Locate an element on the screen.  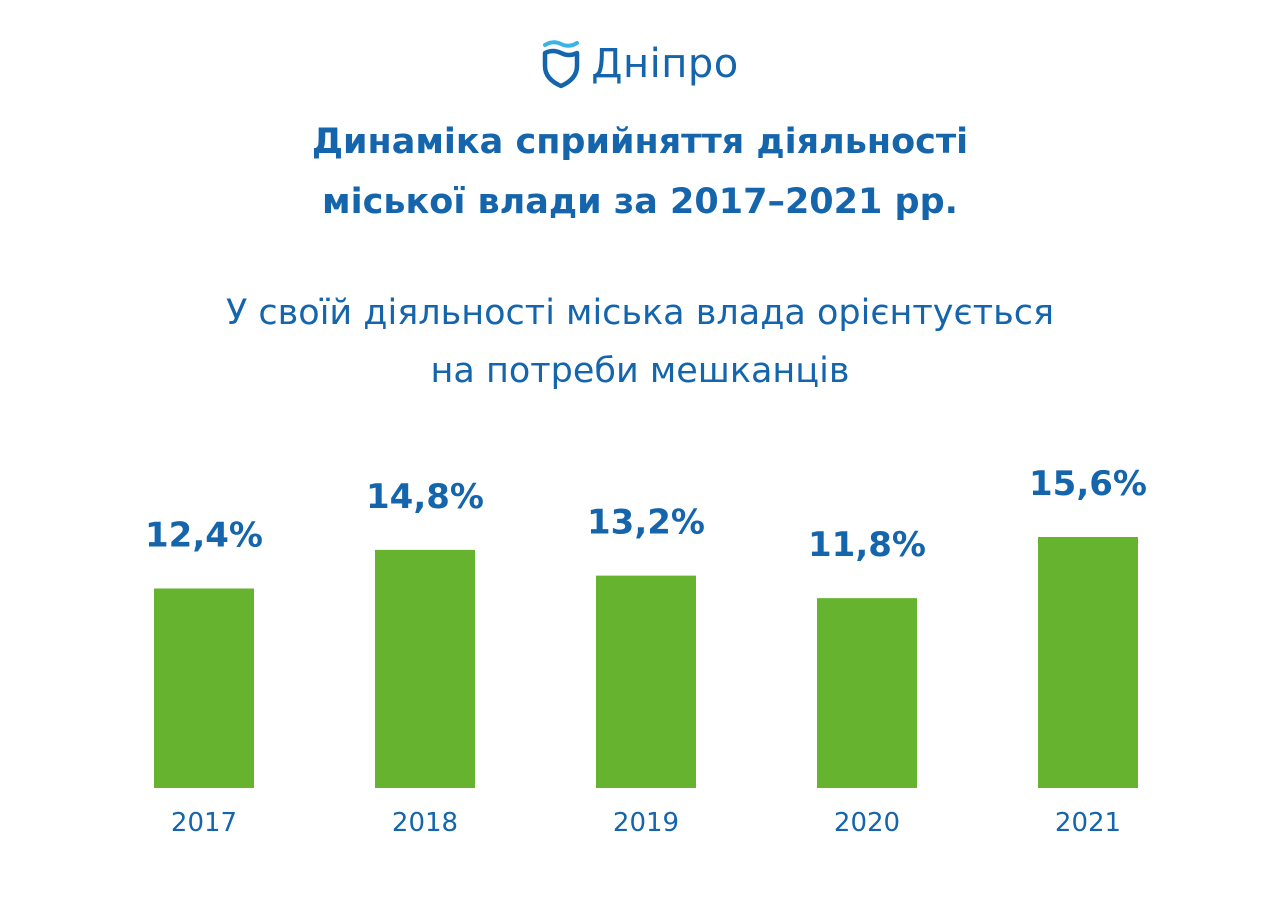
logo: Дніпро is located at coordinates (640, 64).